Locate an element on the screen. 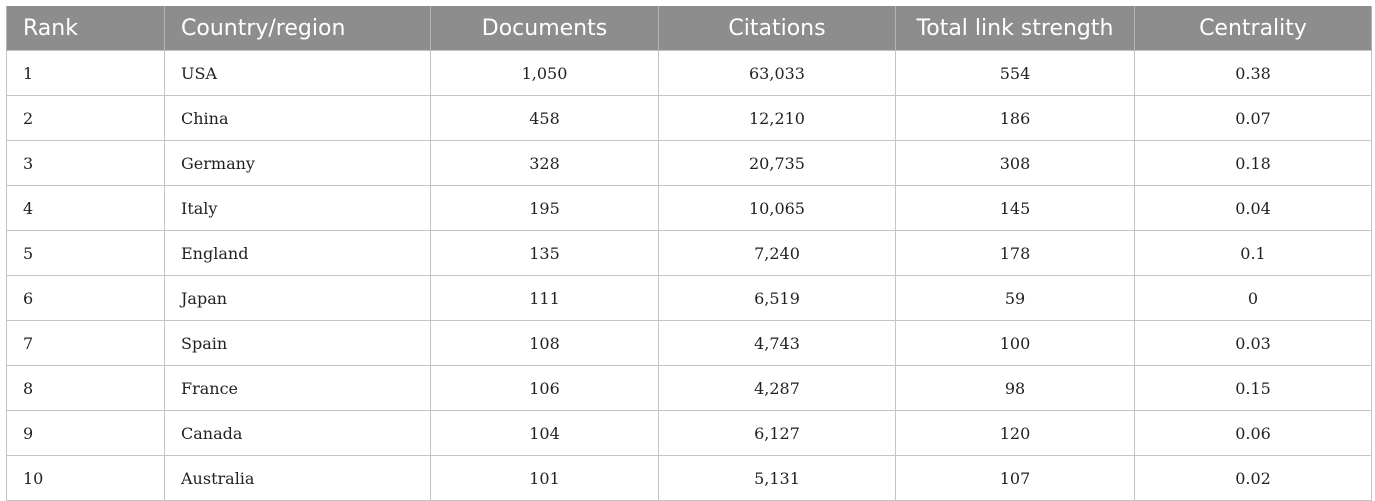 The width and height of the screenshot is (1375, 501). cell-centrality: 0.18 is located at coordinates (1253, 163).